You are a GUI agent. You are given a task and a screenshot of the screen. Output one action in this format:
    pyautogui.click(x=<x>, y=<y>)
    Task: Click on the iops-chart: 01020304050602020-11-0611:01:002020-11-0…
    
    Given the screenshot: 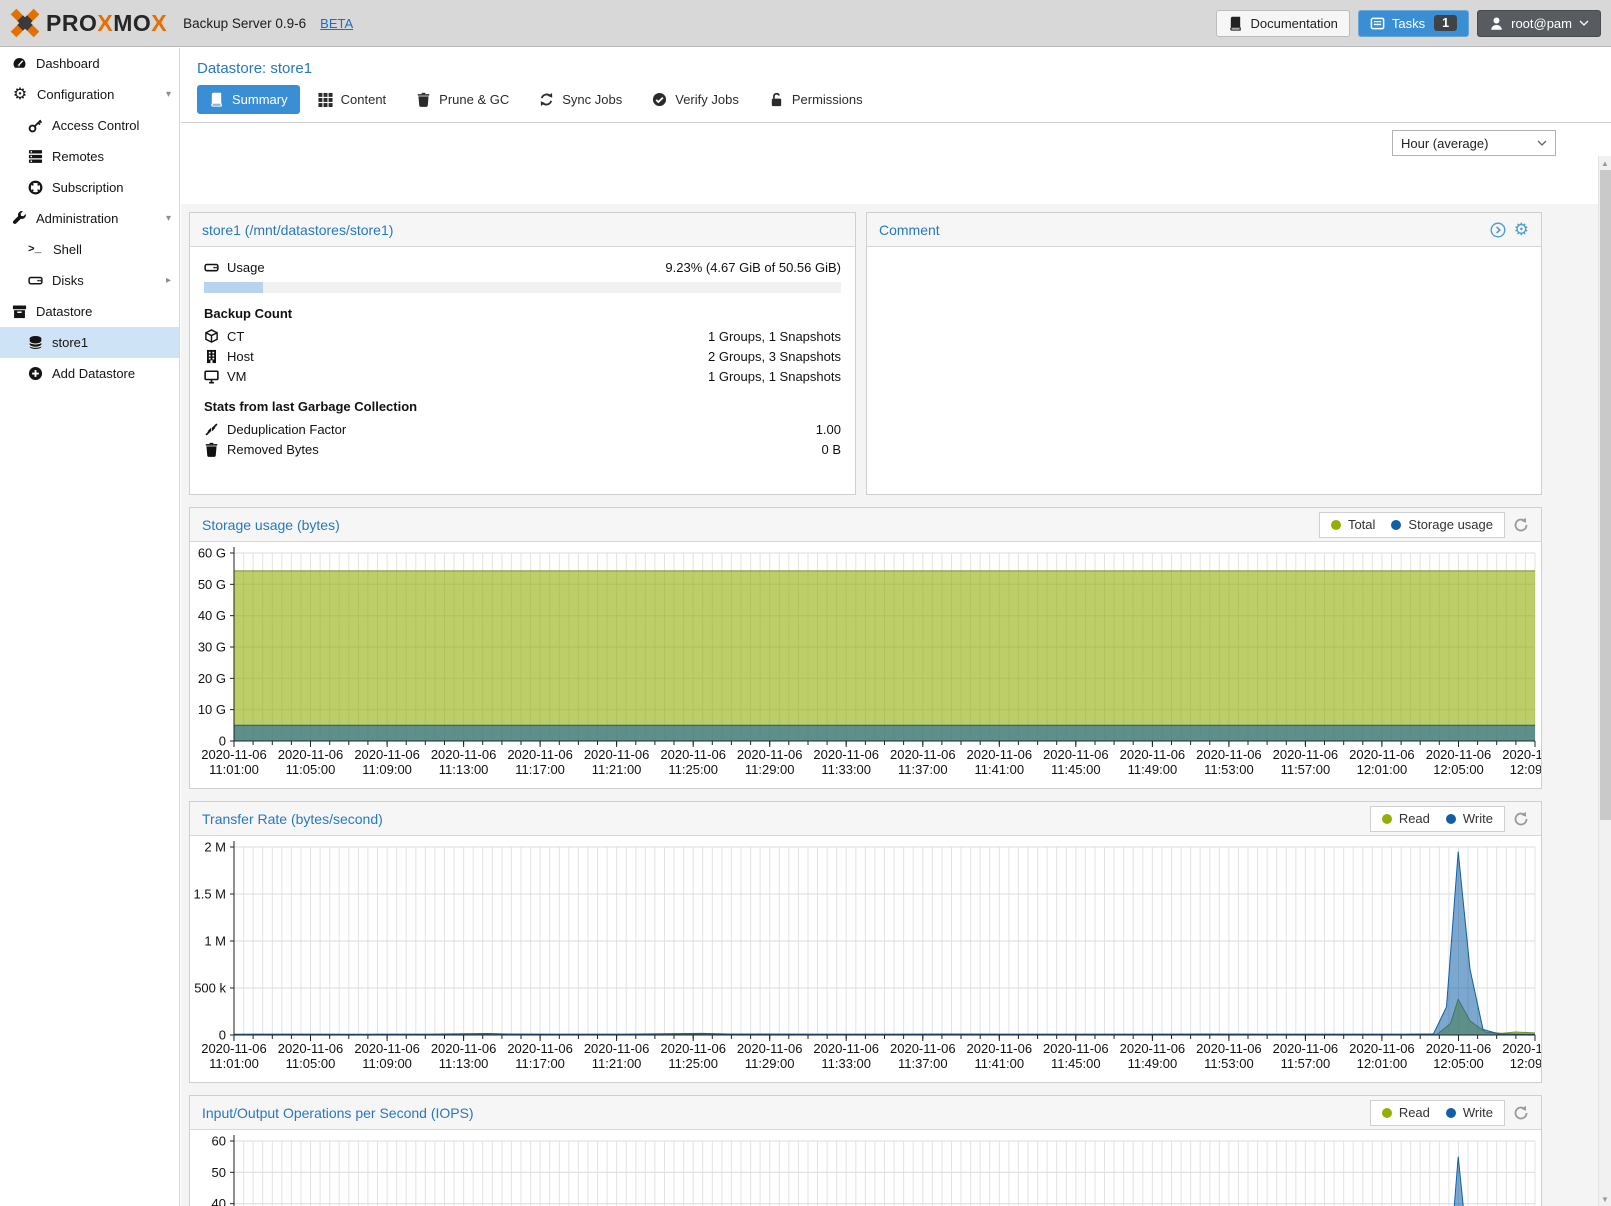 What is the action you would take?
    pyautogui.click(x=865, y=1168)
    